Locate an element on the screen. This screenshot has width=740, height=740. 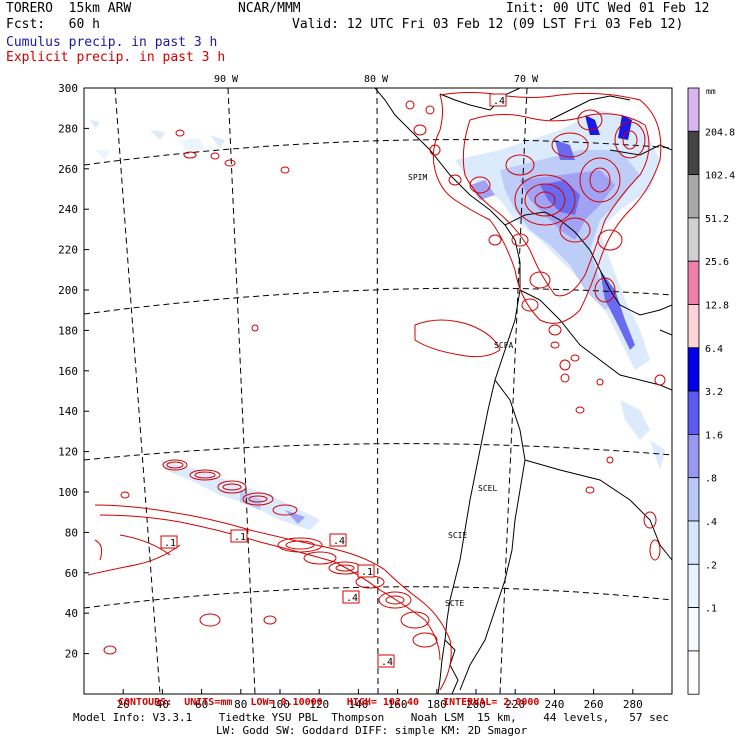
x-tick-label: 140 is located at coordinates (358, 704).